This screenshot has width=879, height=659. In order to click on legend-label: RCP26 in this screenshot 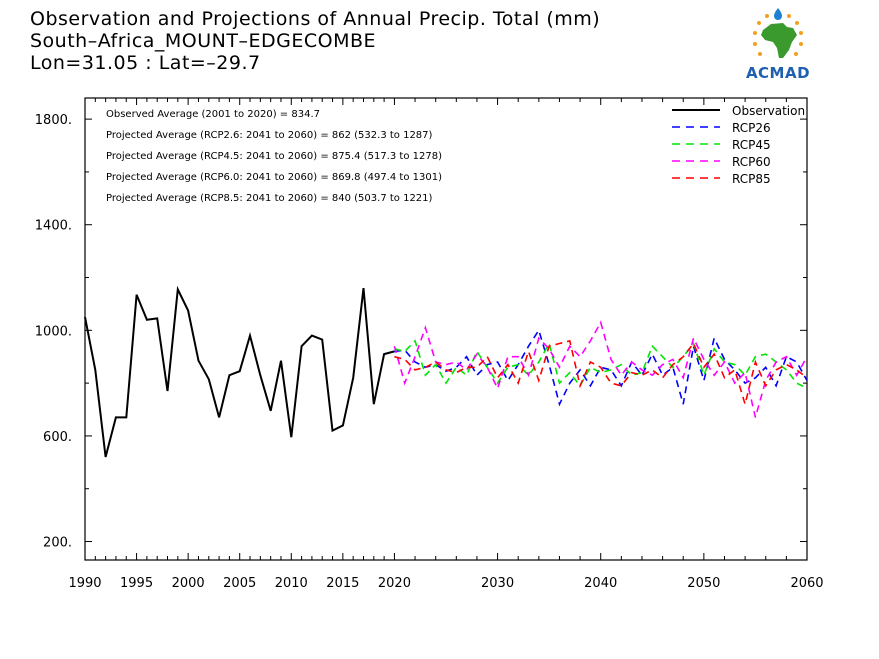, I will do `click(751, 128)`.